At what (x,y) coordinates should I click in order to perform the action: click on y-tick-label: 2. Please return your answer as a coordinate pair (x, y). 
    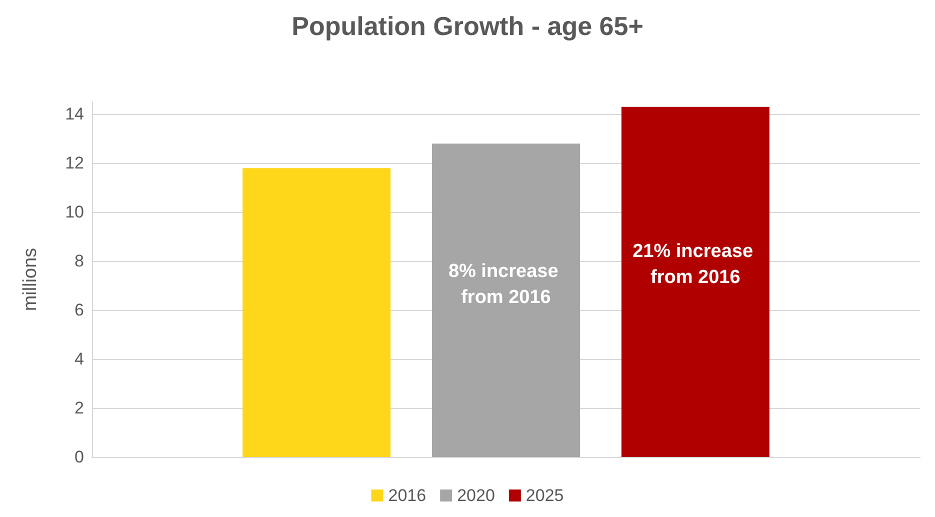
    Looking at the image, I should click on (79, 408).